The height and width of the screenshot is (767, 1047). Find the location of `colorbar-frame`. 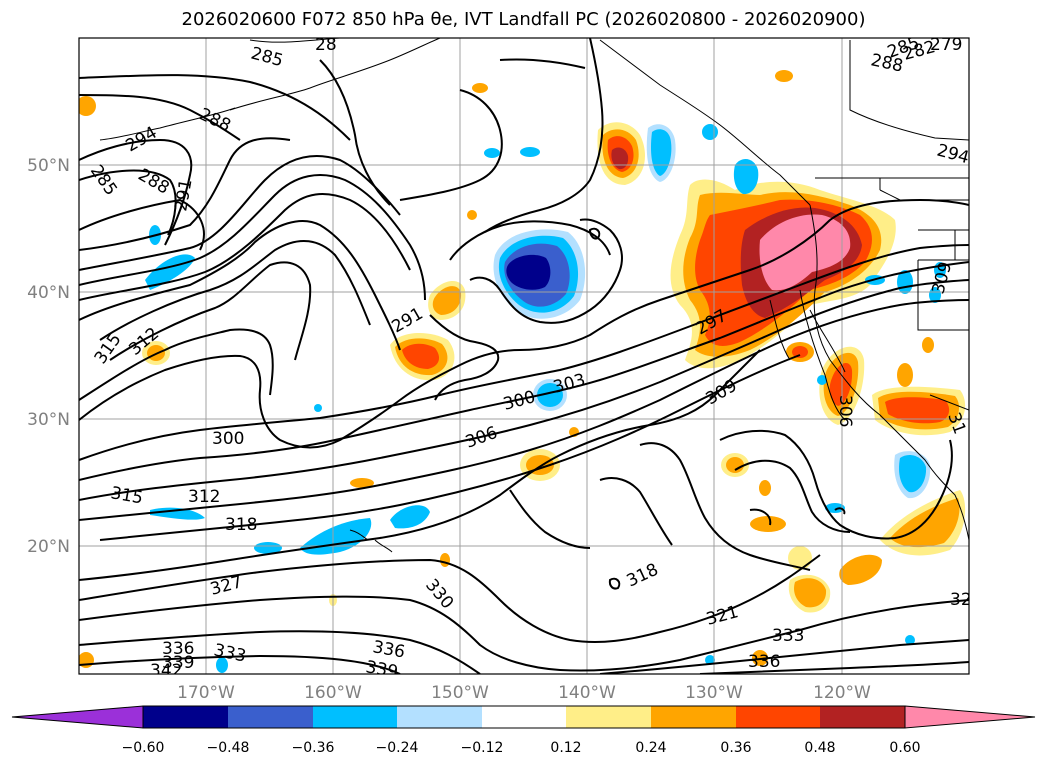

colorbar-frame is located at coordinates (524, 717).